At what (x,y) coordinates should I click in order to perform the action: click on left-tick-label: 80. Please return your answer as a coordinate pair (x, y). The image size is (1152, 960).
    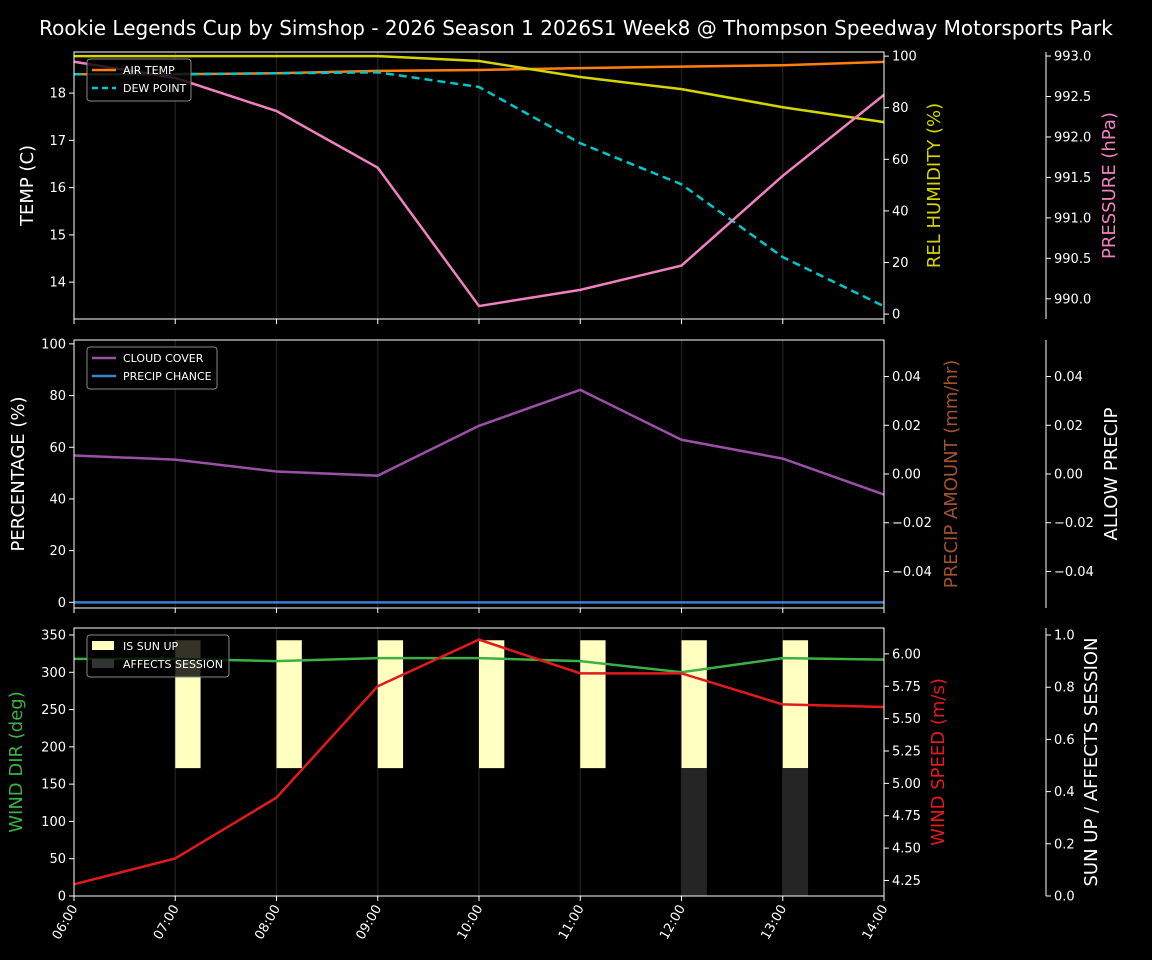
    Looking at the image, I should click on (57, 396).